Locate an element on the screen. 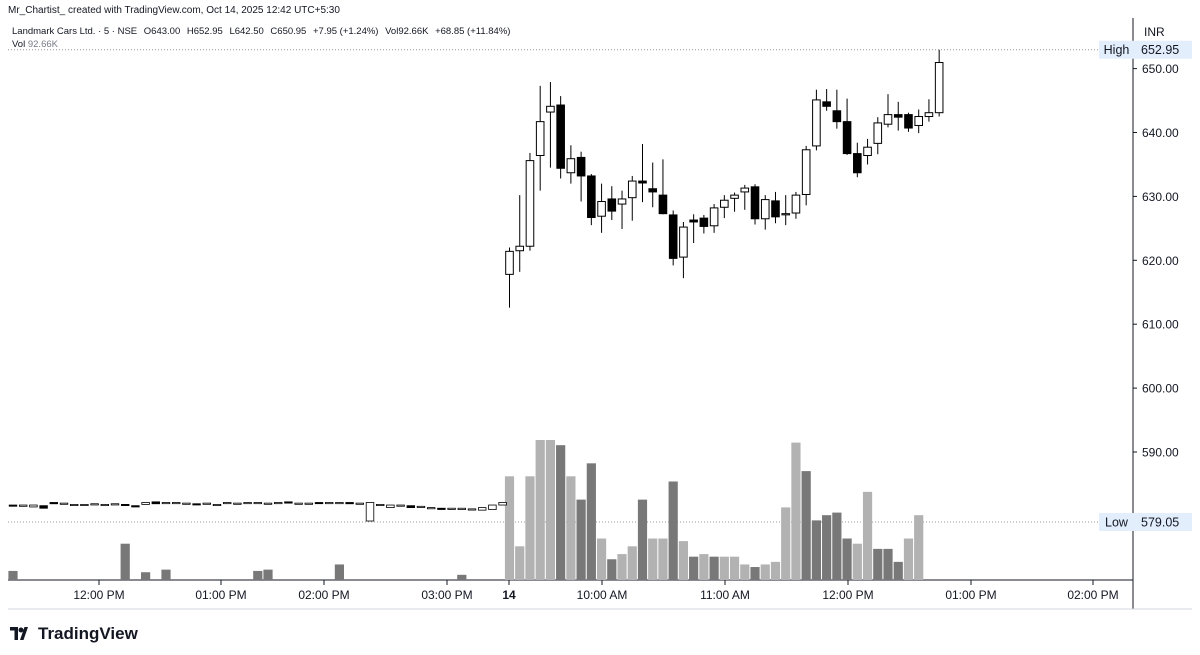 The width and height of the screenshot is (1200, 655). price-tick-label: 590.00 is located at coordinates (1160, 453).